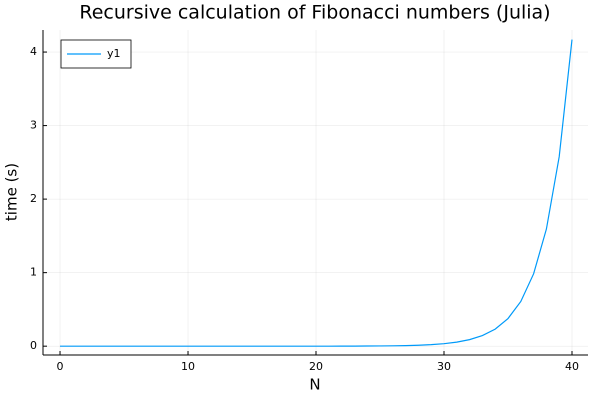  What do you see at coordinates (572, 366) in the screenshot?
I see `x-tick-label: 40` at bounding box center [572, 366].